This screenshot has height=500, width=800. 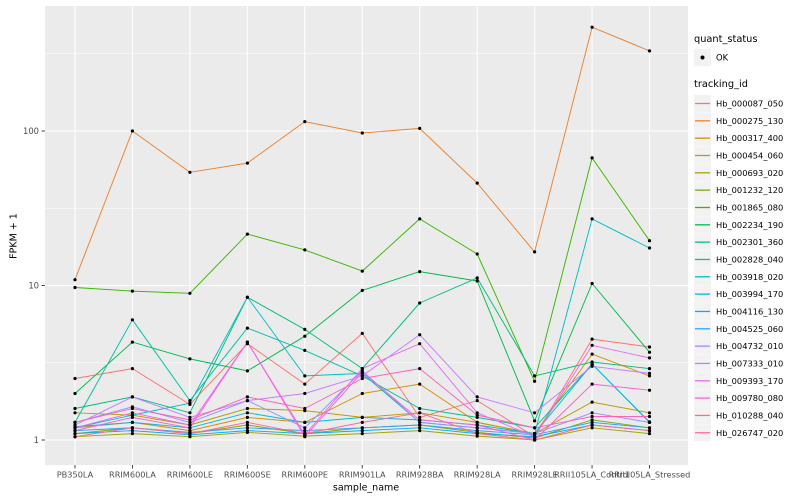 What do you see at coordinates (749, 104) in the screenshot?
I see `legend-label-Hb_000087_050: Hb_000087_050` at bounding box center [749, 104].